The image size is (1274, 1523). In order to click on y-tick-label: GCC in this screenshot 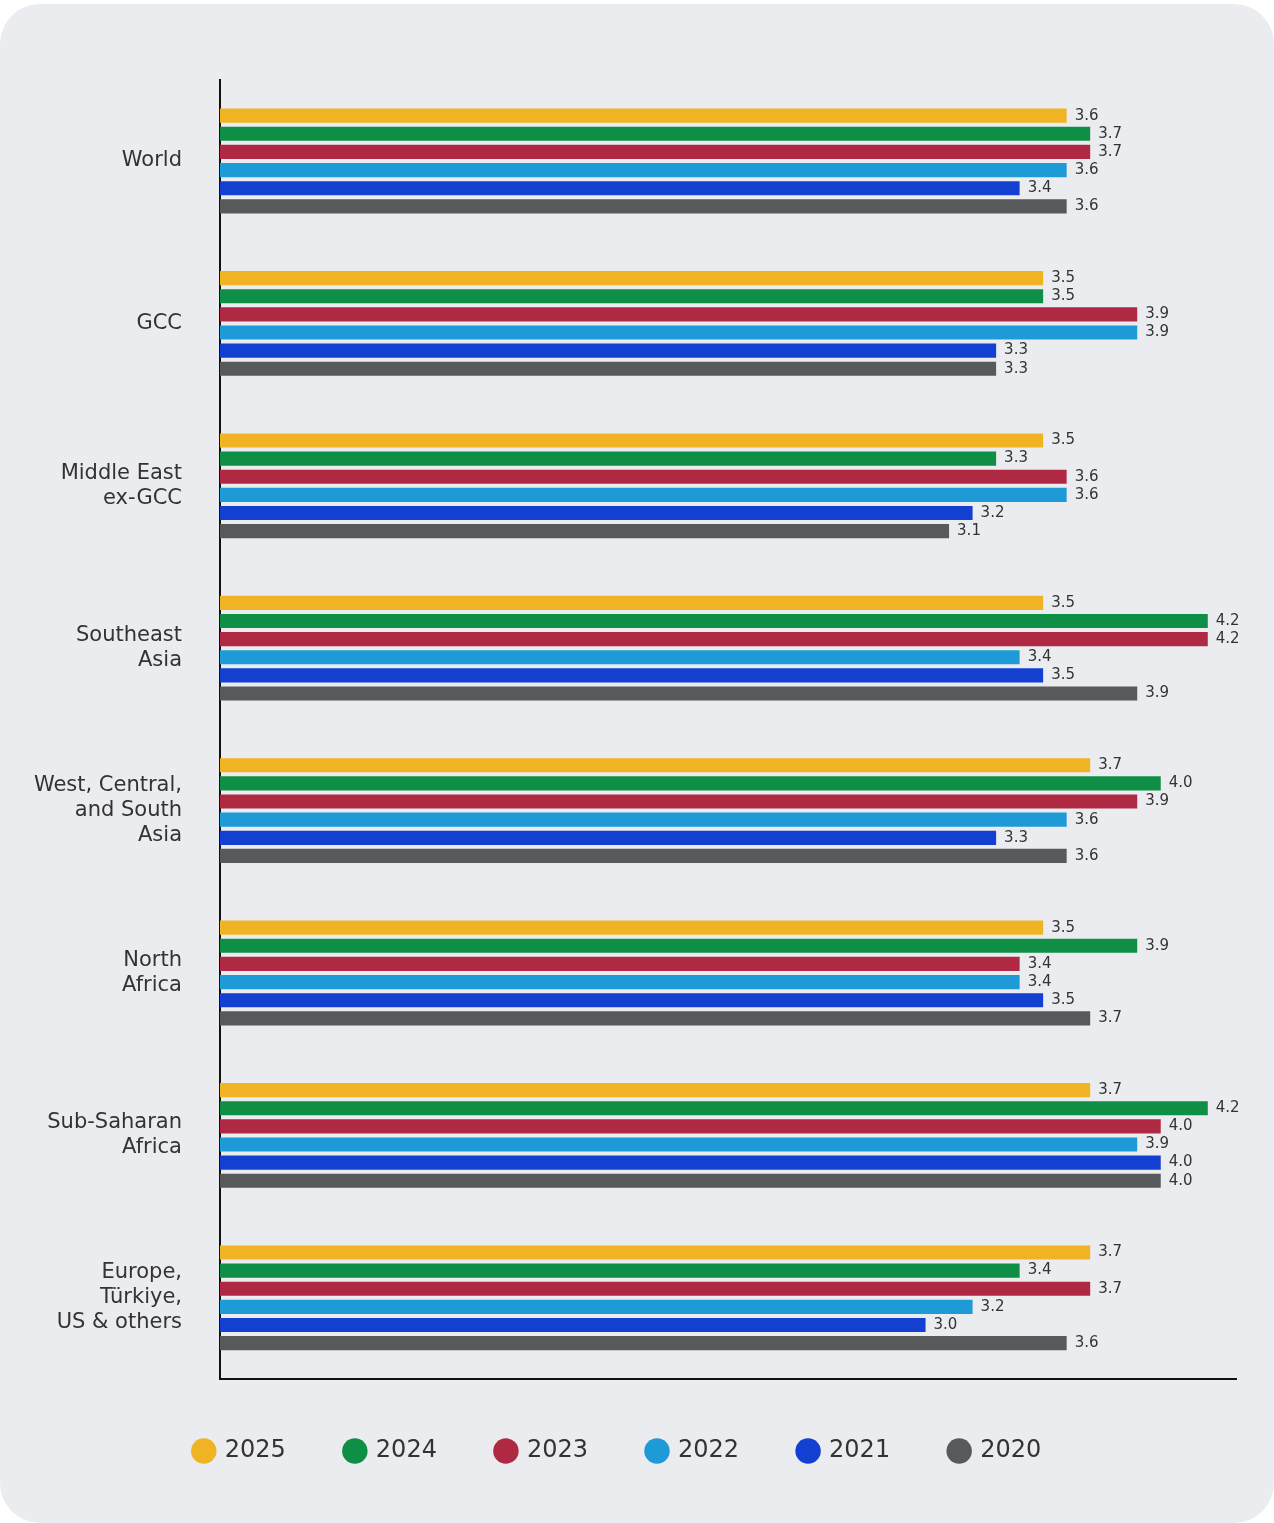, I will do `click(159, 321)`.